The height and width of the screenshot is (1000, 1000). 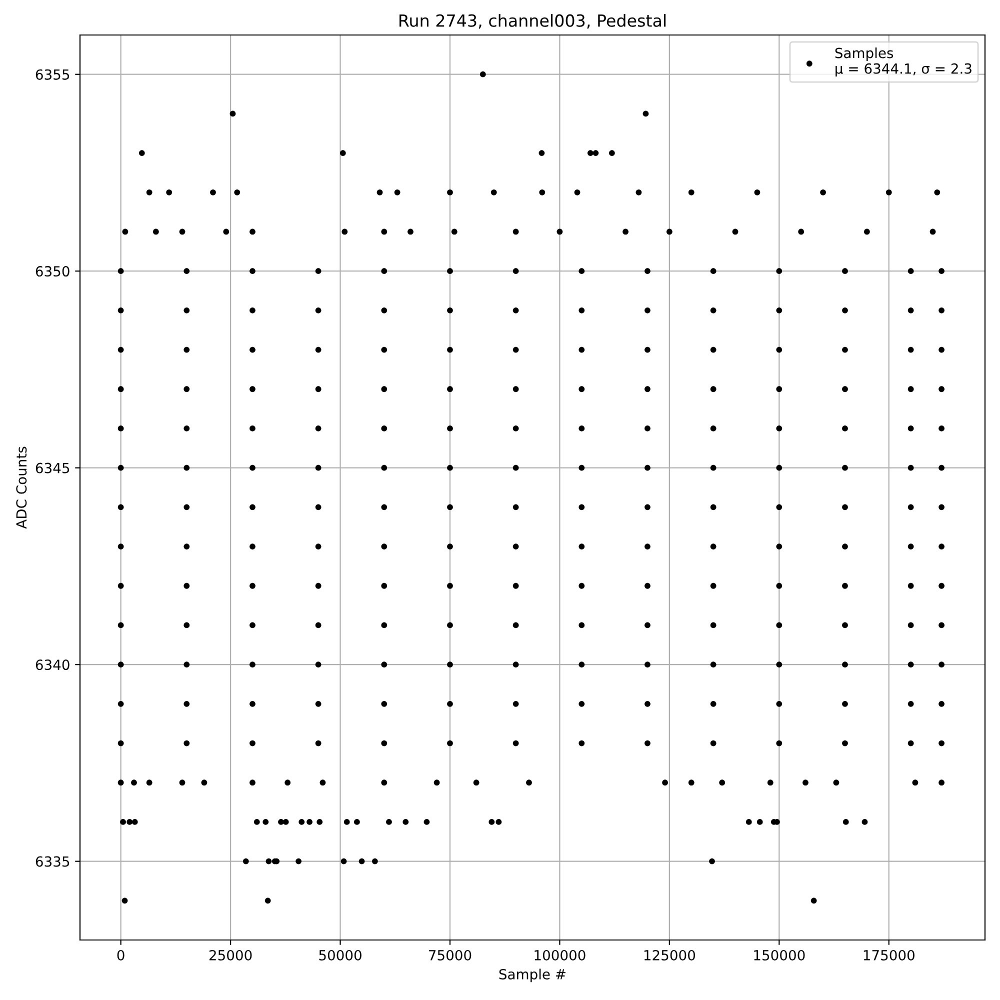 What do you see at coordinates (53, 74) in the screenshot?
I see `y-tick-label: 6355` at bounding box center [53, 74].